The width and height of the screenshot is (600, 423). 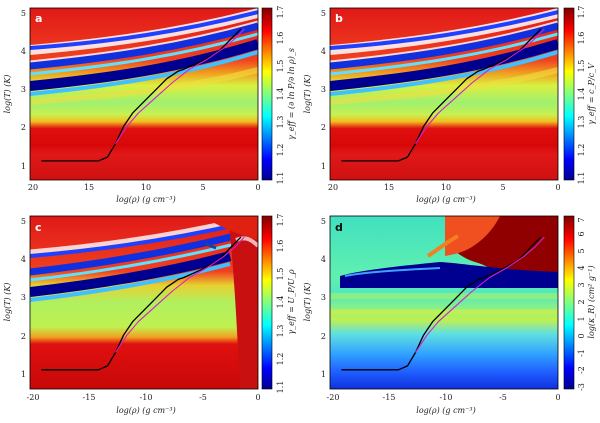 I want to click on panel-b-xlabel: log(ρ) (g cm⁻³), so click(x=445, y=199).